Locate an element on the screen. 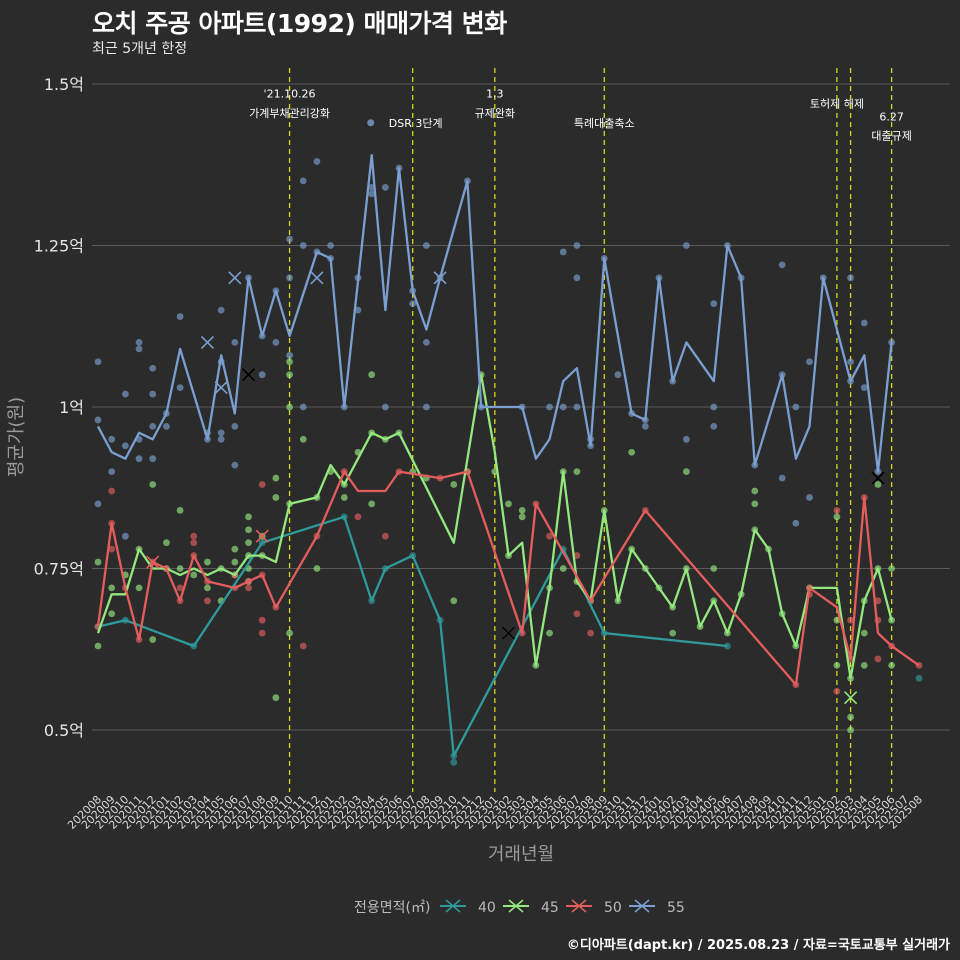 The width and height of the screenshot is (960, 960). y-axis-title: 평균가(원) is located at coordinates (16, 437).